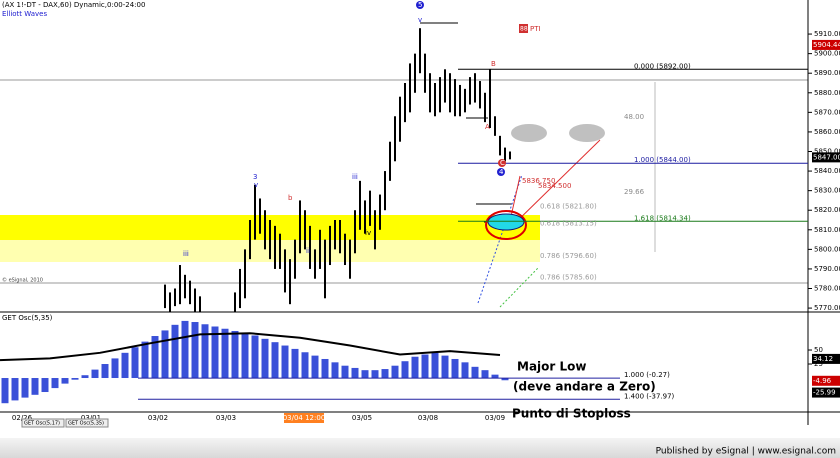 This screenshot has width=840, height=458. What do you see at coordinates (827, 308) in the screenshot?
I see `y-tick-label: 5770.00` at bounding box center [827, 308].